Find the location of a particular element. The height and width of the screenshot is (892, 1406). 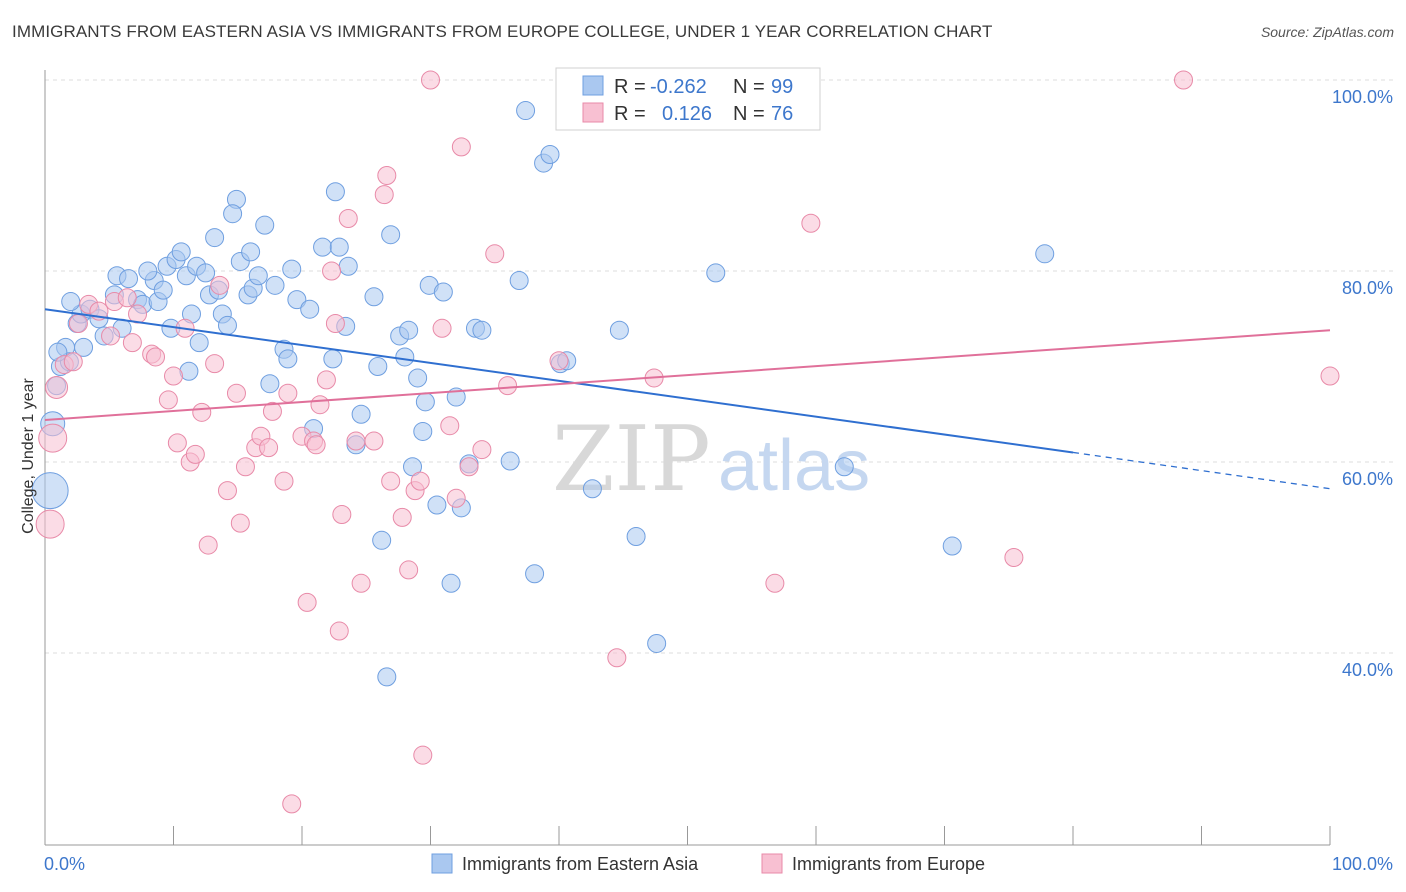

legend-swatch-europe is located at coordinates (772, 863).